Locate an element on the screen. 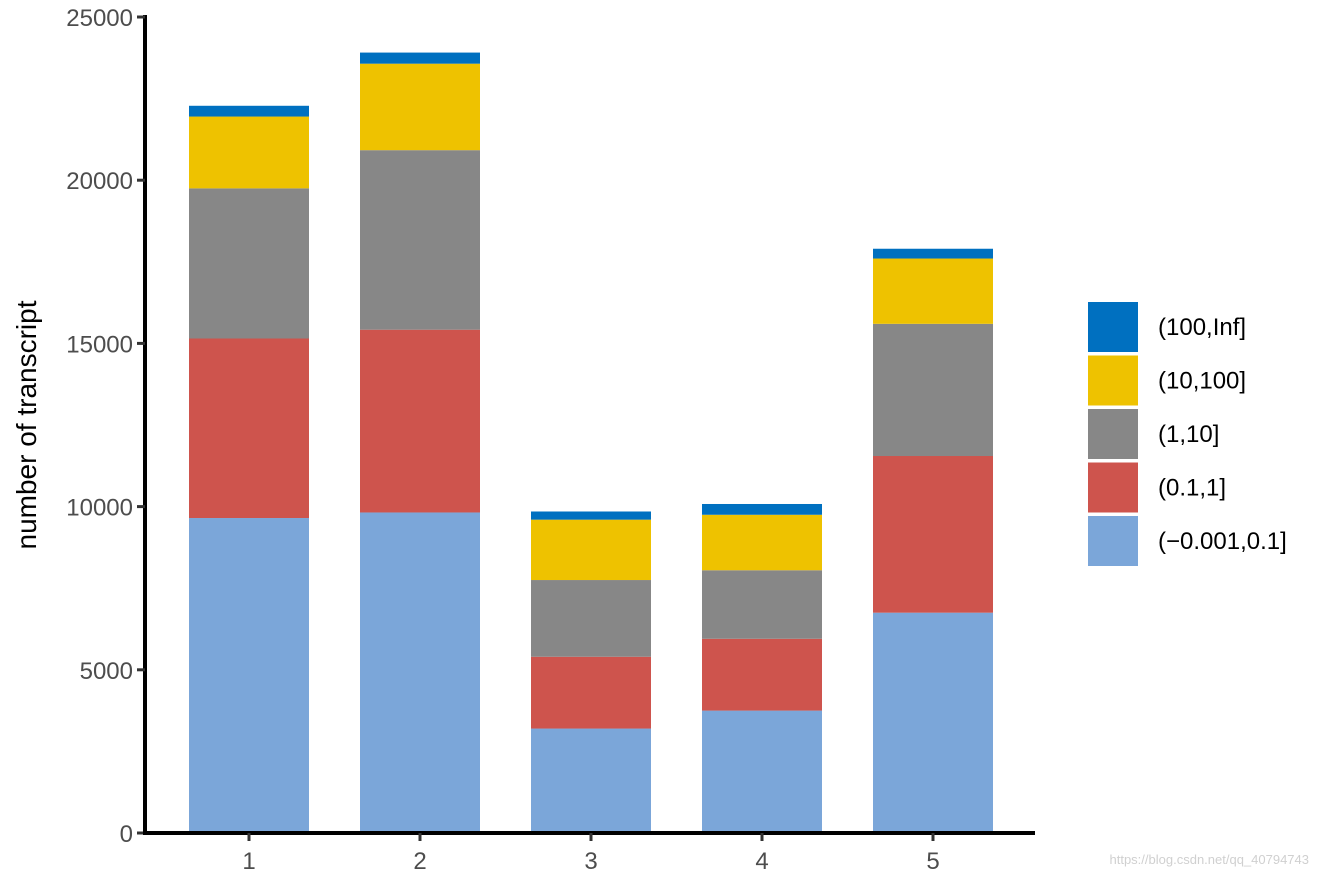 This screenshot has width=1319, height=877. y-tick-label-5: 25000 is located at coordinates (99, 18).